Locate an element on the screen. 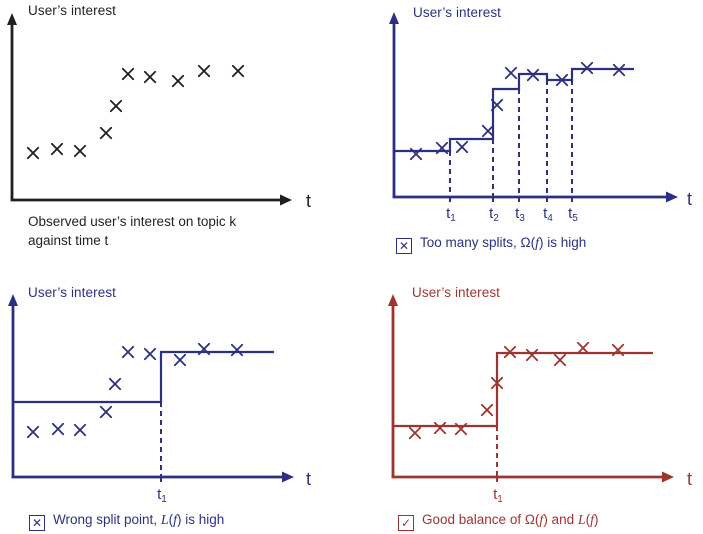 Image resolution: width=703 pixels, height=534 pixels. panel-caption: ✕ Too many splits, Ω(f) is high is located at coordinates (491, 243).